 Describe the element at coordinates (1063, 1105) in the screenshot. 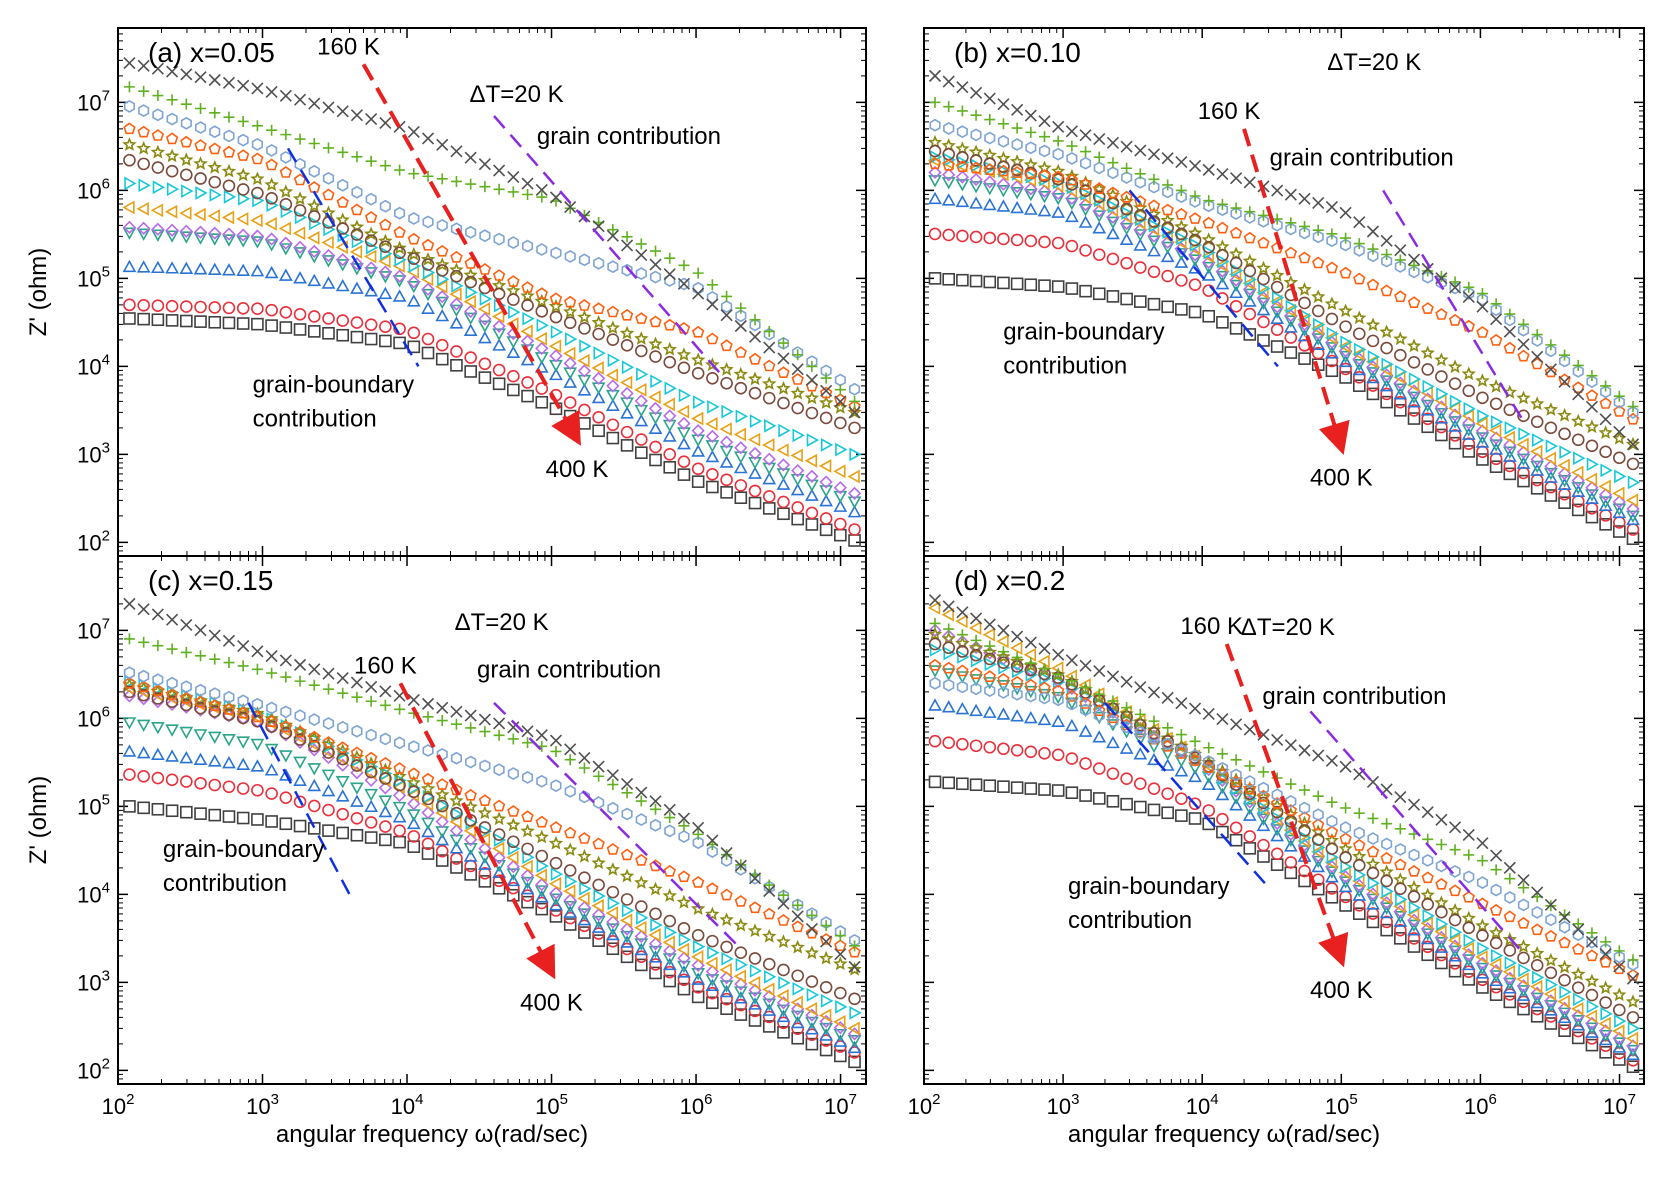

I see `x-tick-label: 103` at that location.